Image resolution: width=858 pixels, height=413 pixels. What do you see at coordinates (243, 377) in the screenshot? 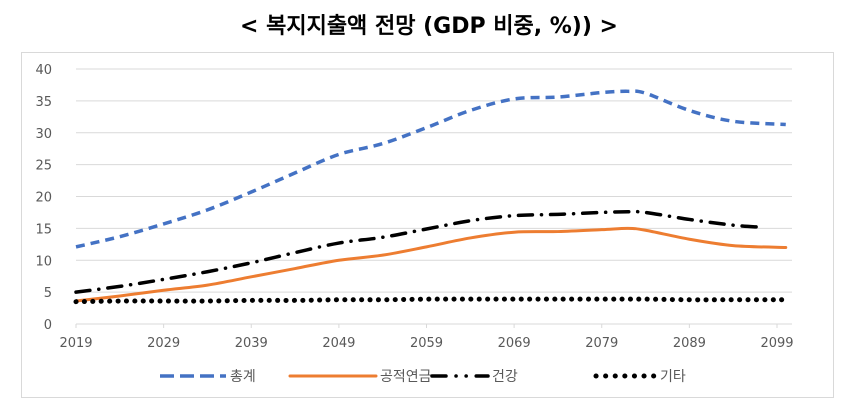
I see `legend-label: 총계` at bounding box center [243, 377].